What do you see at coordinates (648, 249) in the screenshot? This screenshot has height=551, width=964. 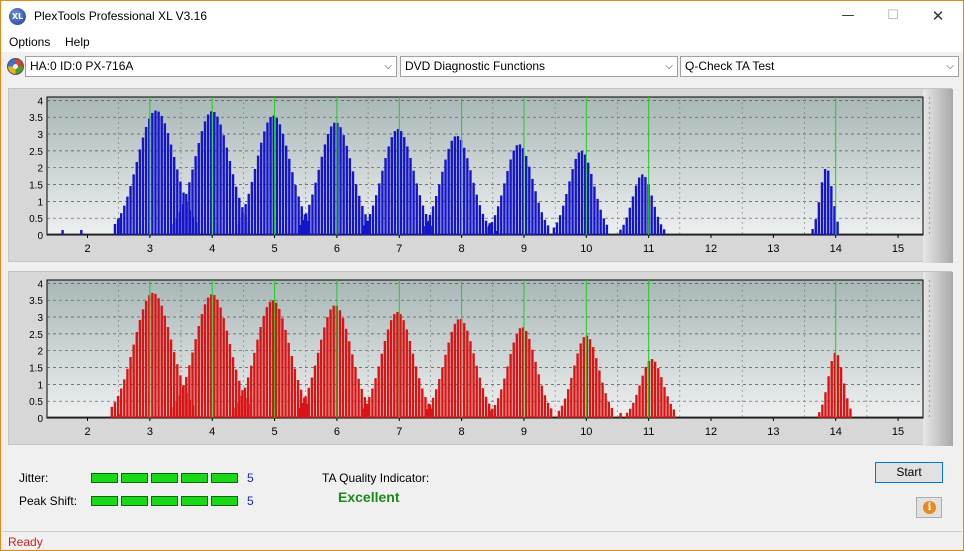 I see `x-tick-label: 11` at bounding box center [648, 249].